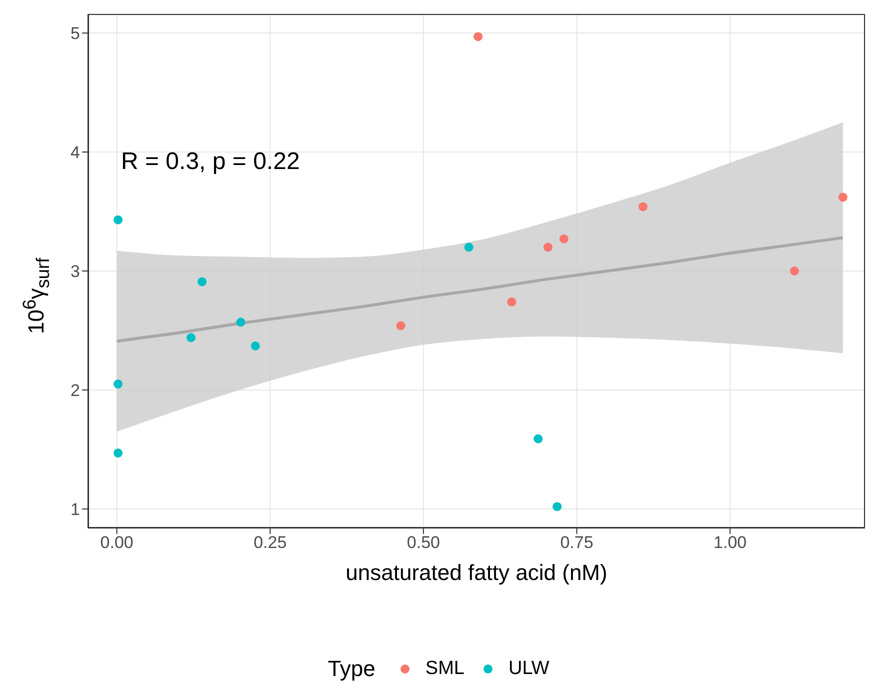 The width and height of the screenshot is (877, 692). What do you see at coordinates (730, 542) in the screenshot?
I see `x-tick-label: 1.00` at bounding box center [730, 542].